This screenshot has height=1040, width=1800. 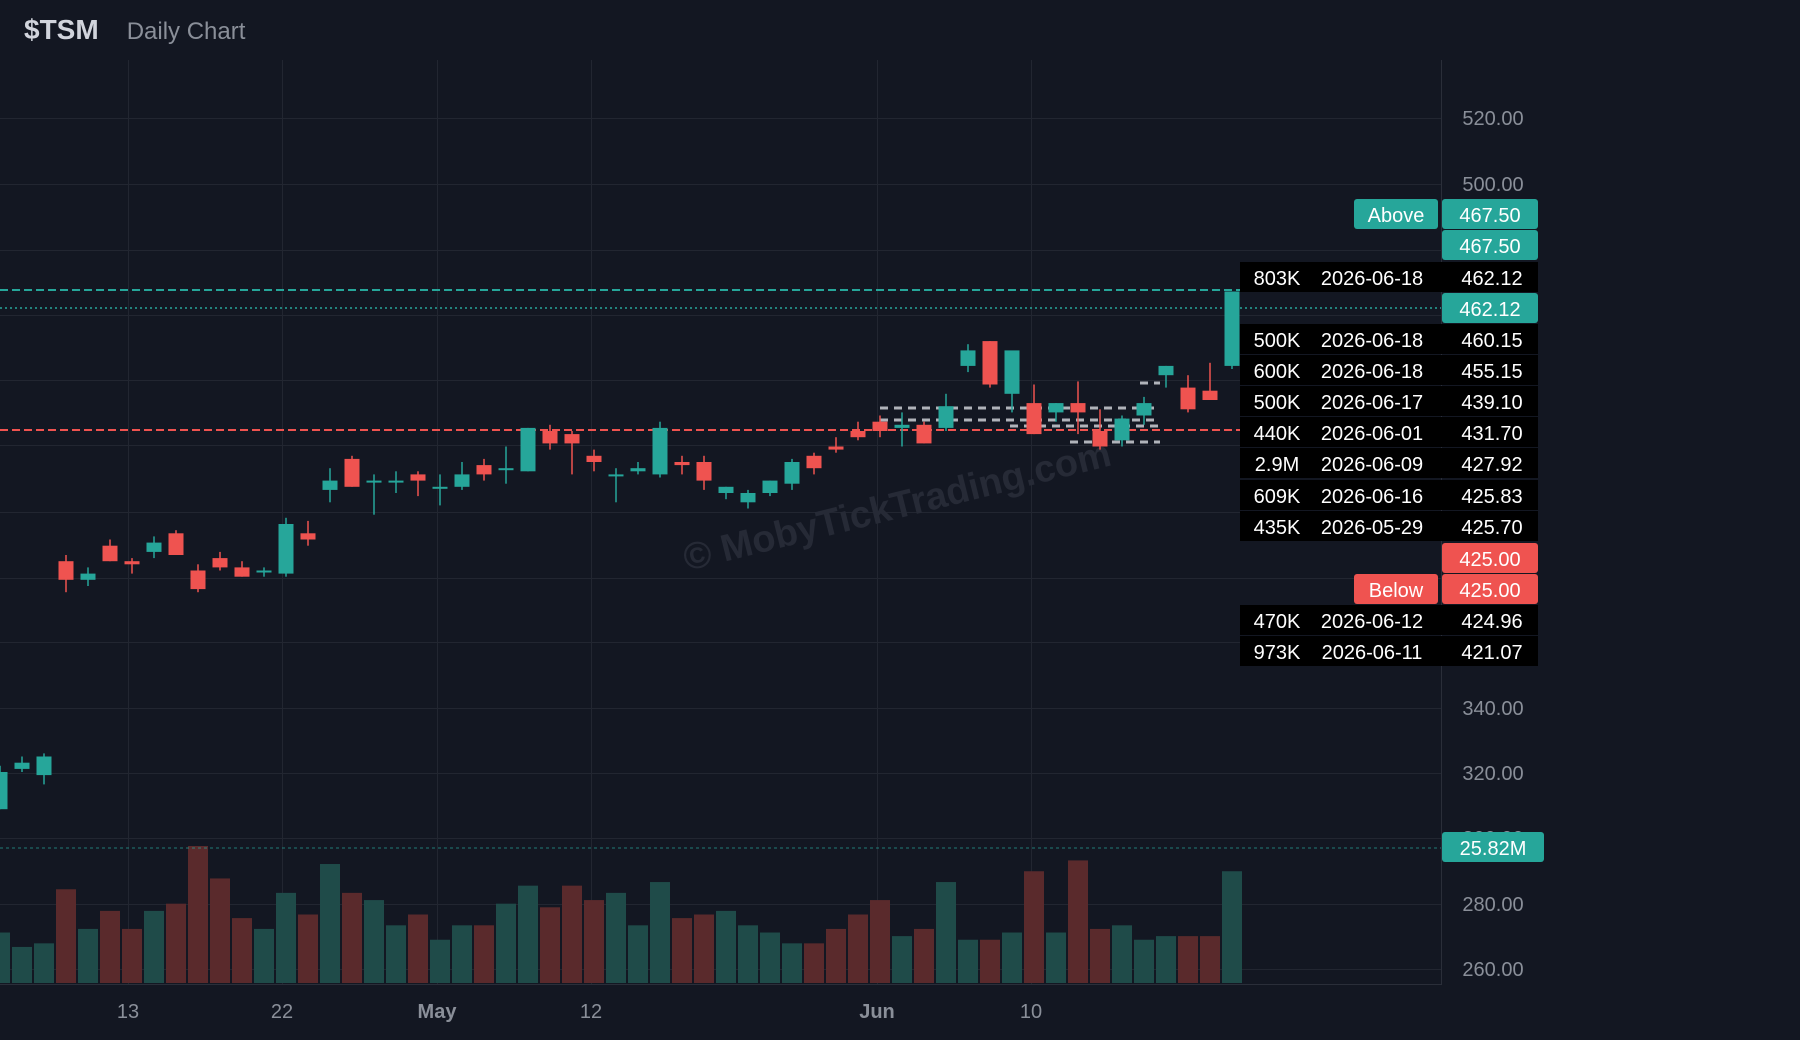 I want to click on block-trade-size: 600K, so click(x=1277, y=372).